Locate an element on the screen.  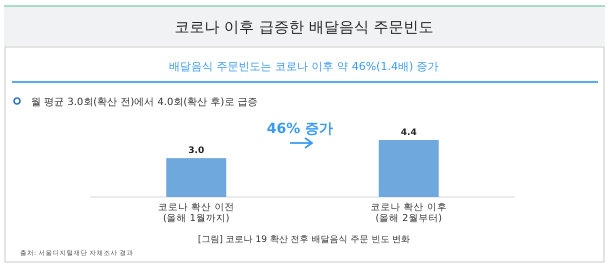
chart-title: 코로나 이후 급증한 배달음식 주문빈도 is located at coordinates (304, 27).